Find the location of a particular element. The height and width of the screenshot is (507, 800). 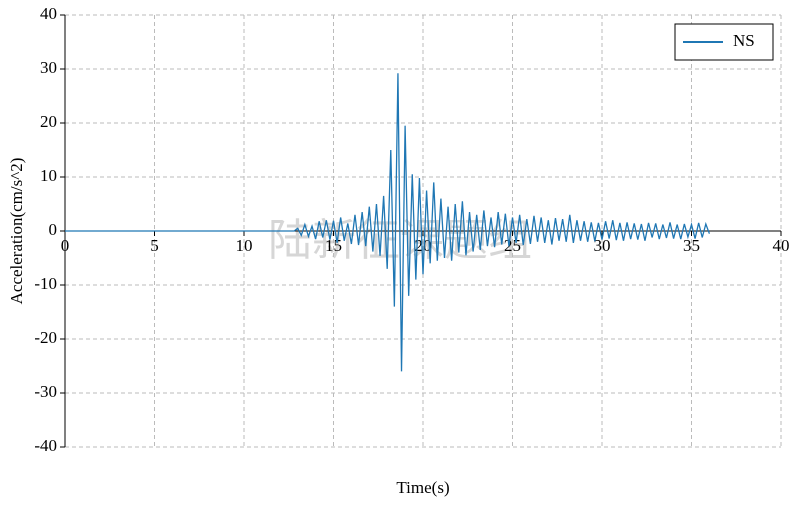

x-axis-label: Time(s) is located at coordinates (422, 487).